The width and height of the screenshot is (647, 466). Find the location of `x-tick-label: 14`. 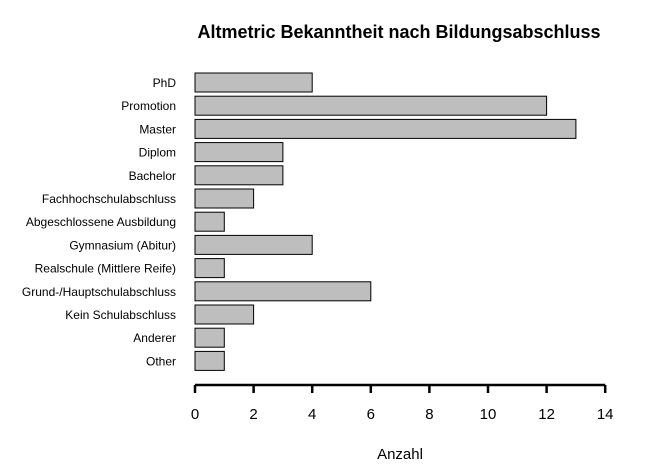

x-tick-label: 14 is located at coordinates (605, 414).